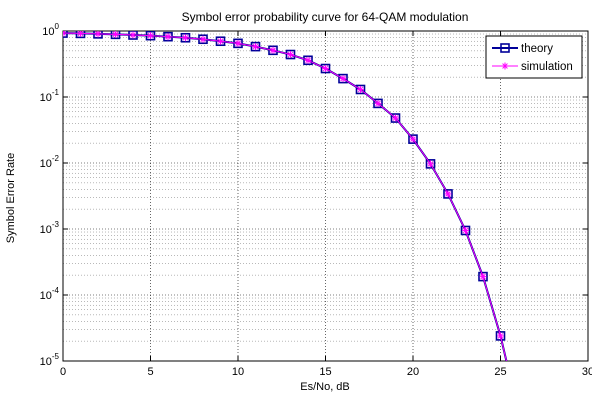 This screenshot has height=393, width=592. Describe the element at coordinates (587, 372) in the screenshot. I see `x-tick-label: 30` at that location.